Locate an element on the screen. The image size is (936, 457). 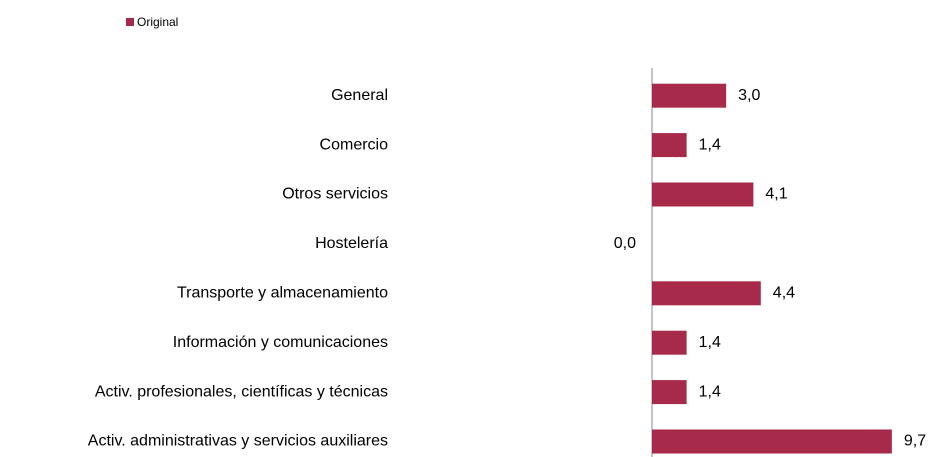
data-label: 3,0 is located at coordinates (749, 95).